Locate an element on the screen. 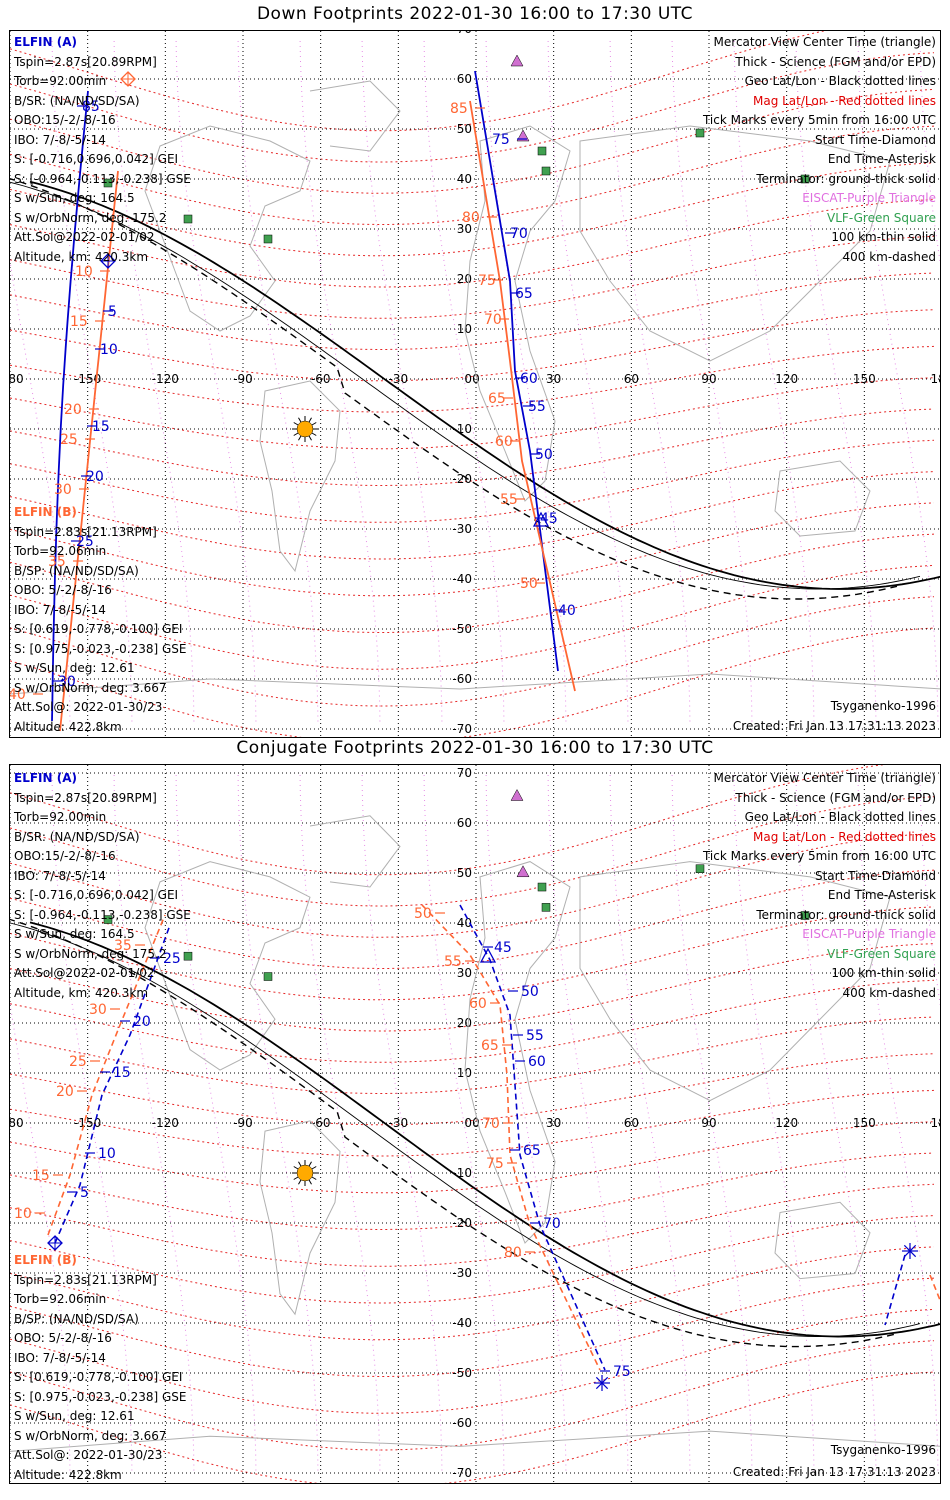 The height and width of the screenshot is (1500, 950). elfin-a-line: Torb=92.00min is located at coordinates (60, 81).